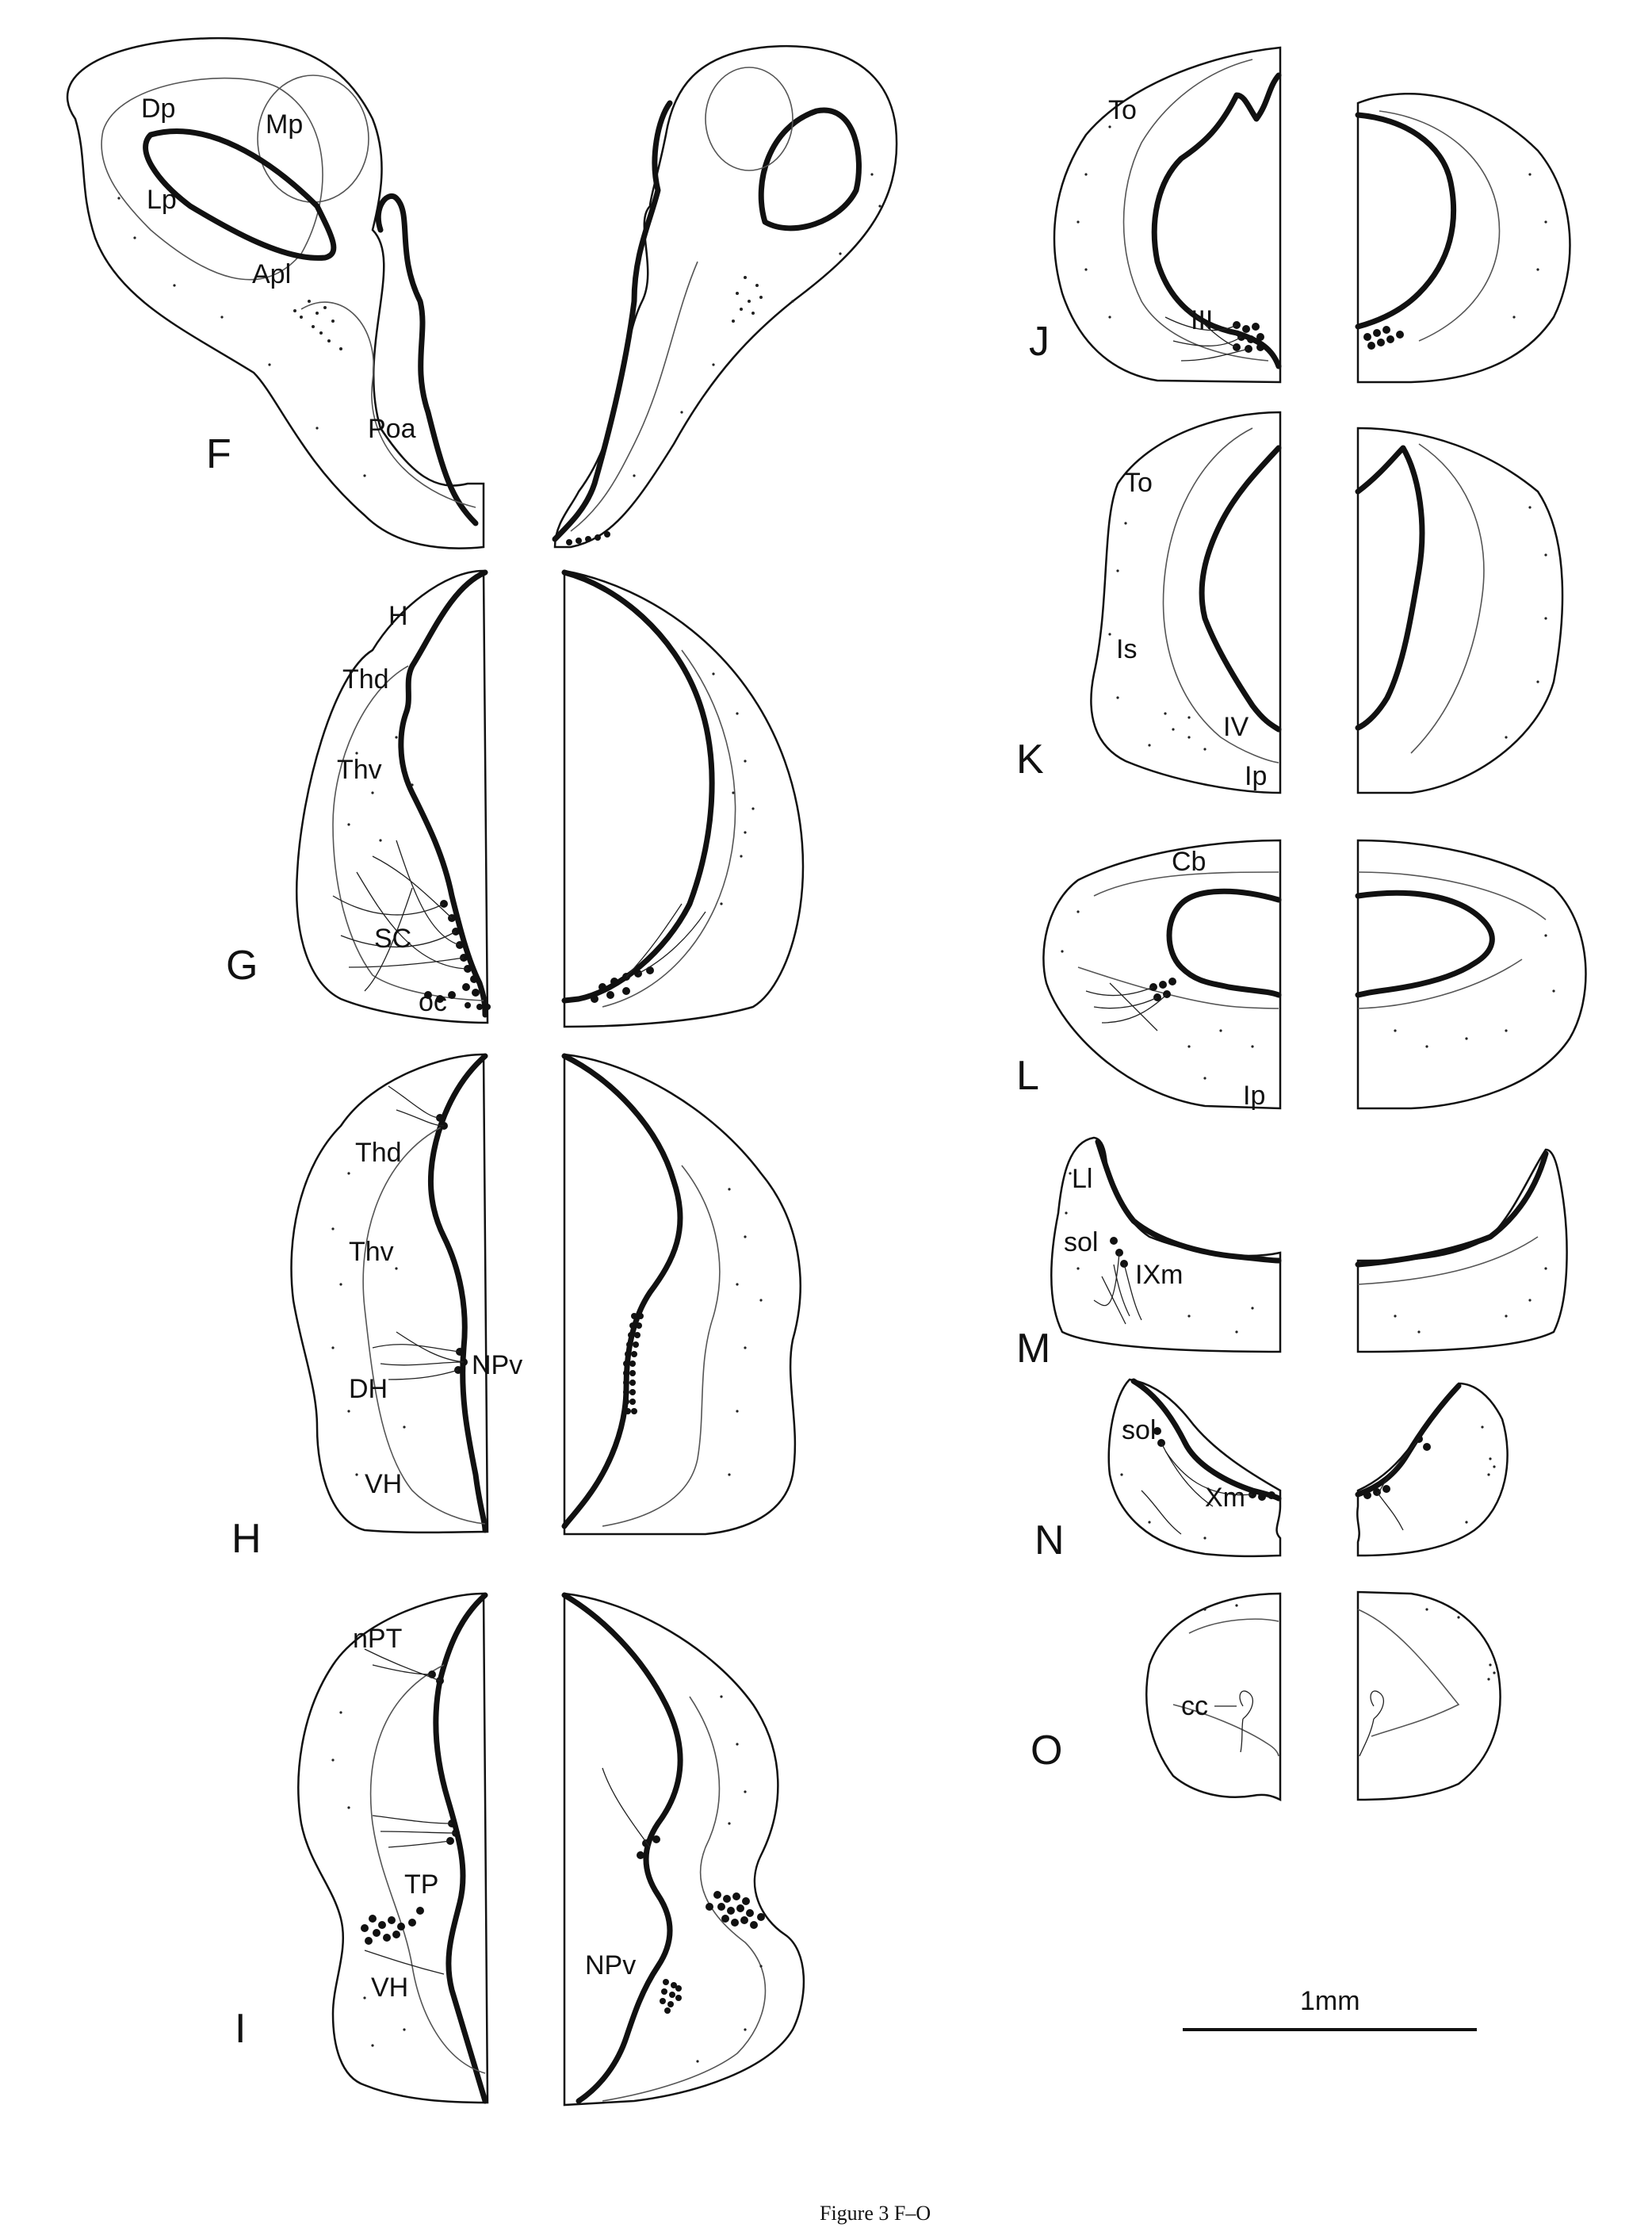 This screenshot has height=2231, width=1652. What do you see at coordinates (1330, 2001) in the screenshot?
I see `scale-bar-label: 1mm` at bounding box center [1330, 2001].